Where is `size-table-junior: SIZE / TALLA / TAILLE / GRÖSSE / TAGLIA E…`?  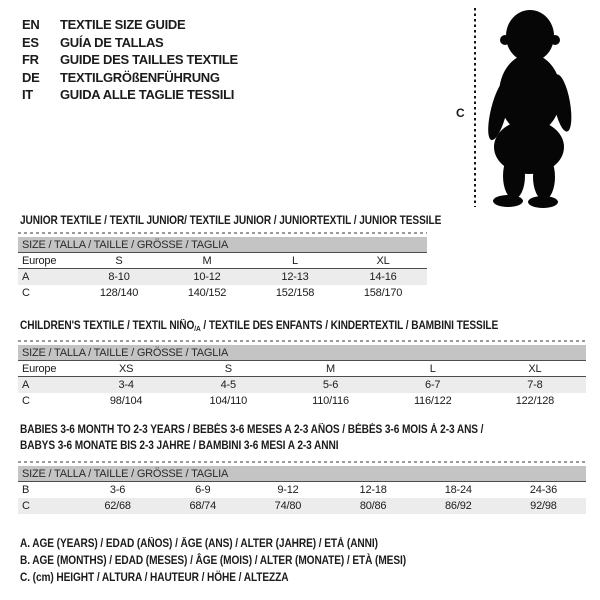 size-table-junior: SIZE / TALLA / TAILLE / GRÖSSE / TAGLIA E… is located at coordinates (222, 266).